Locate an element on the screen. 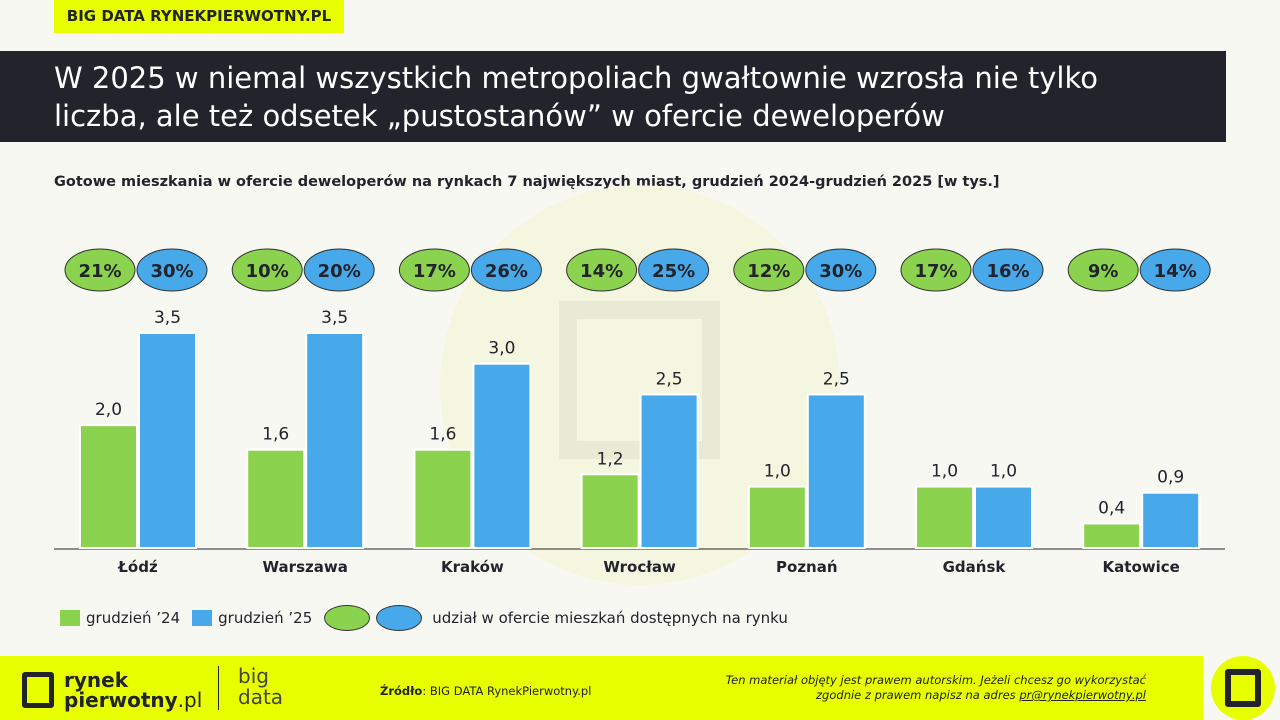  legend-share-ellipse-blue is located at coordinates (399, 618).